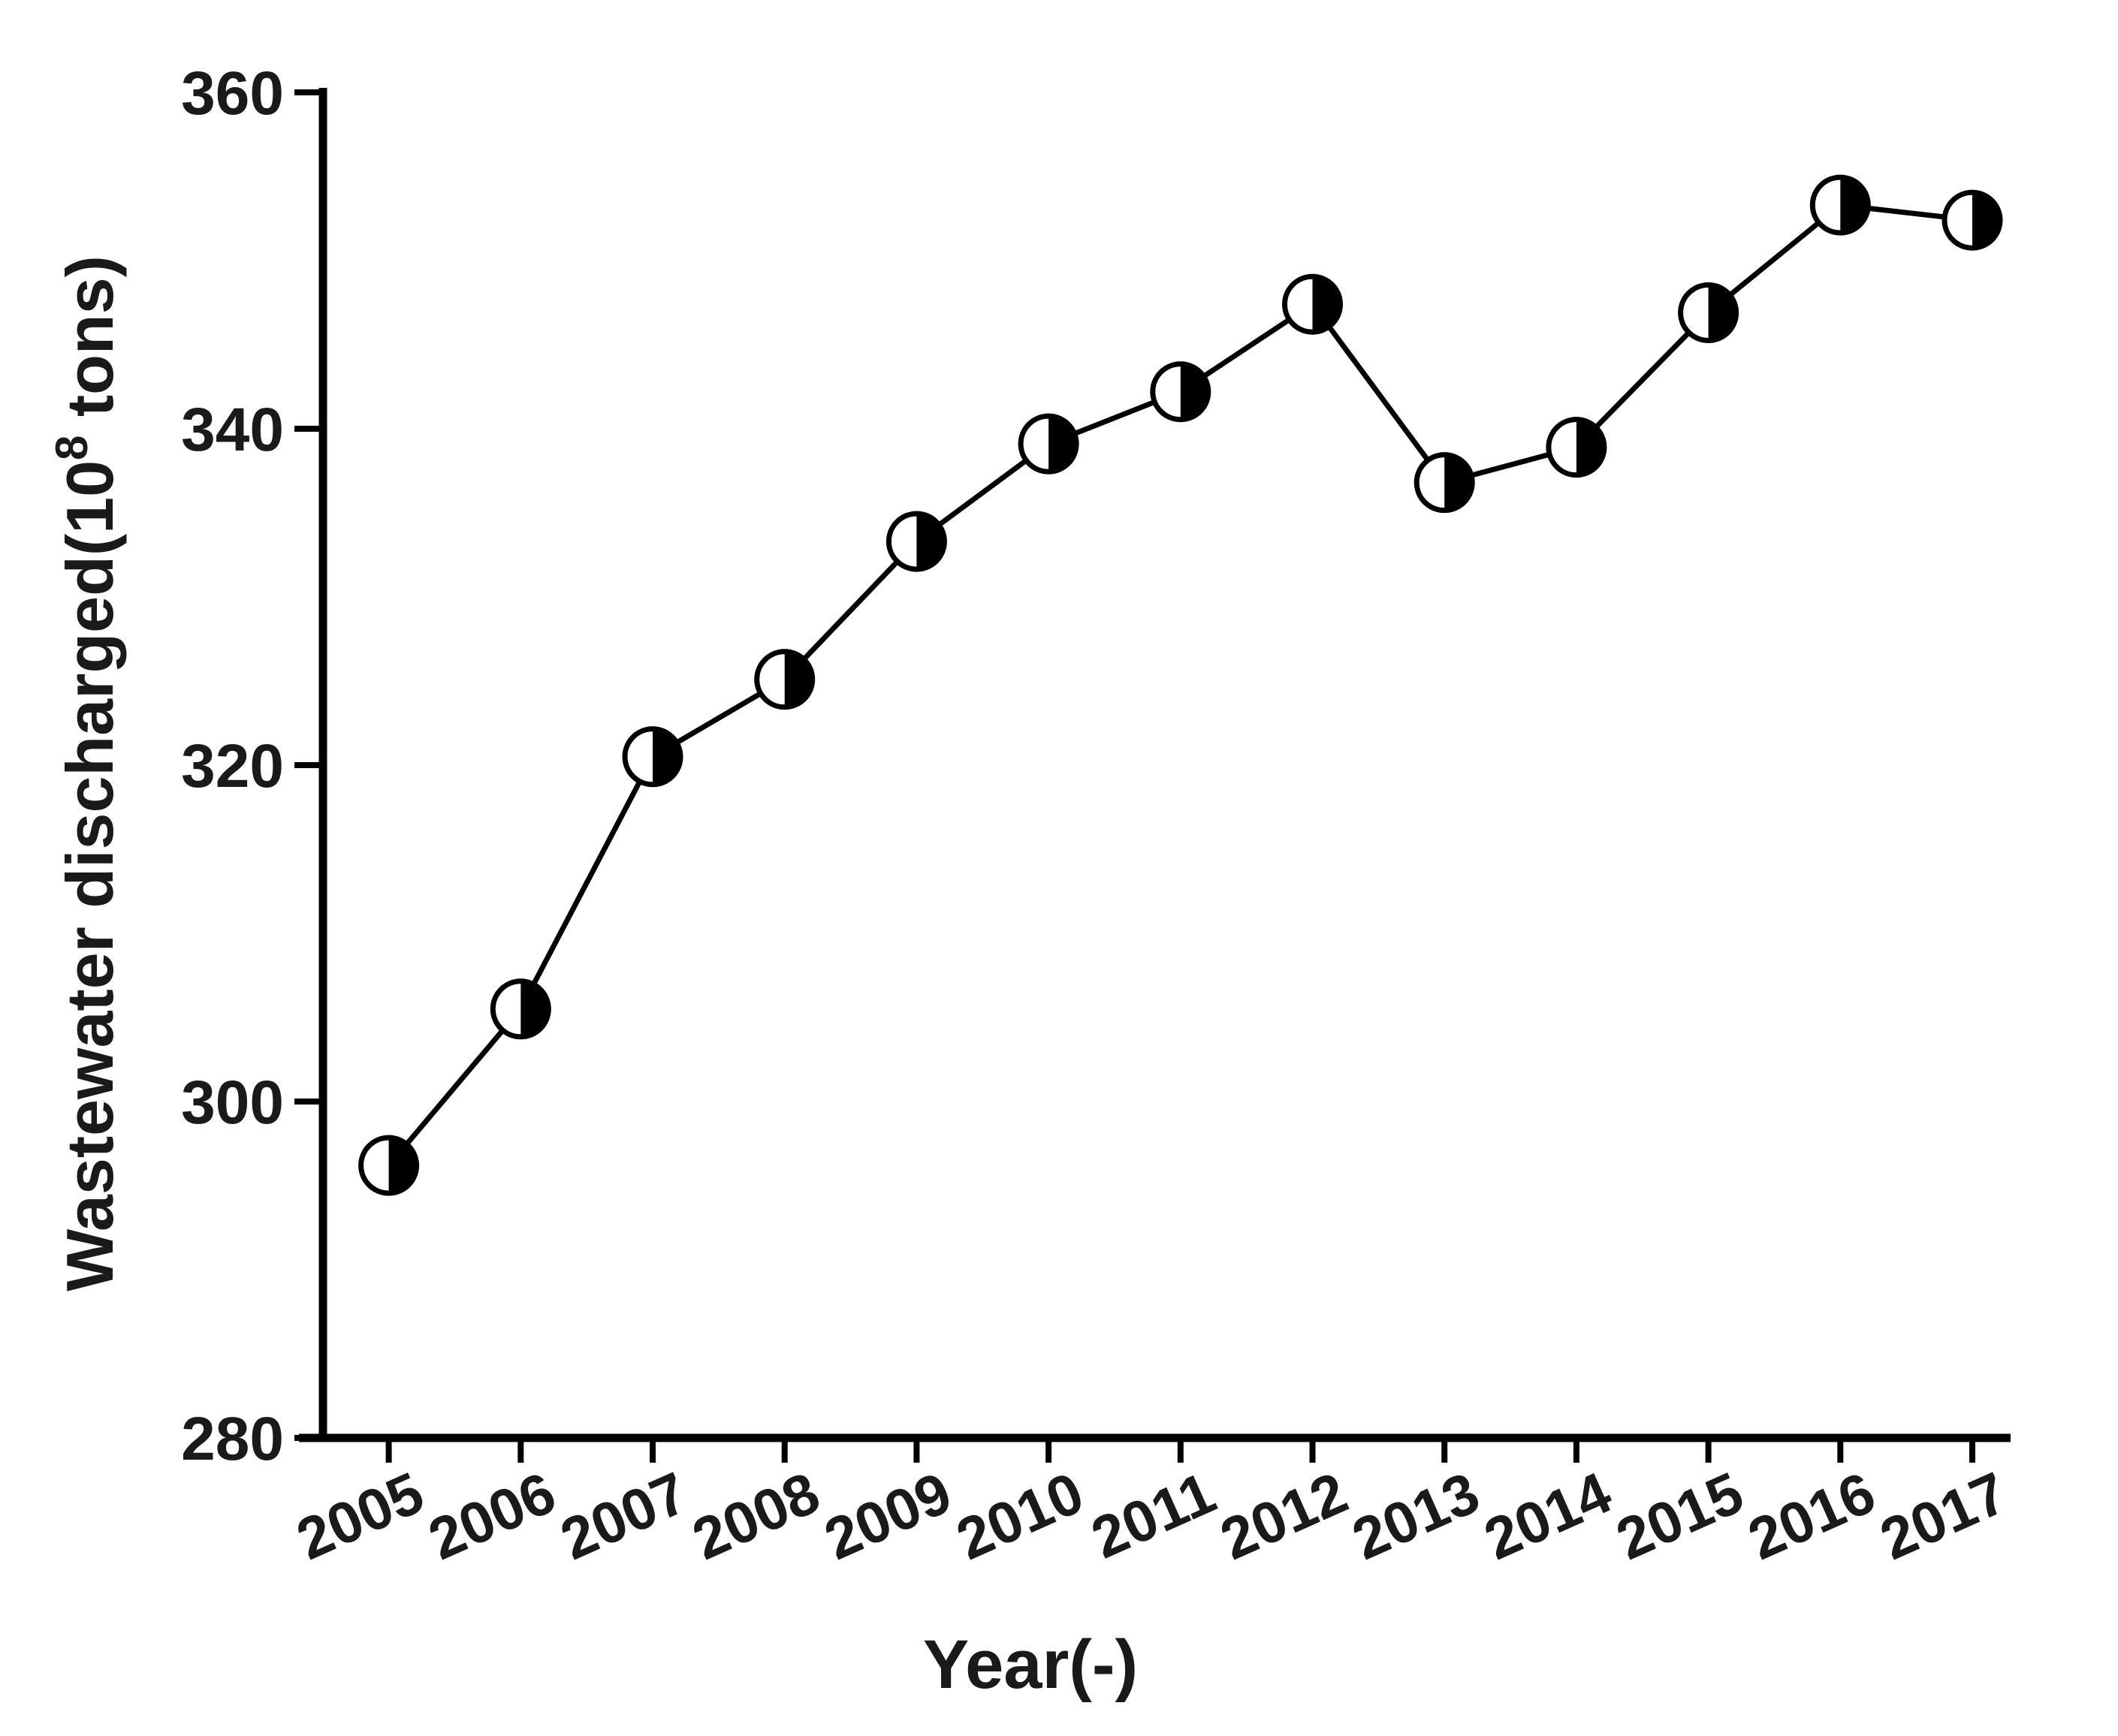 The image size is (2118, 1736). I want to click on data-point-2017, so click(1972, 220).